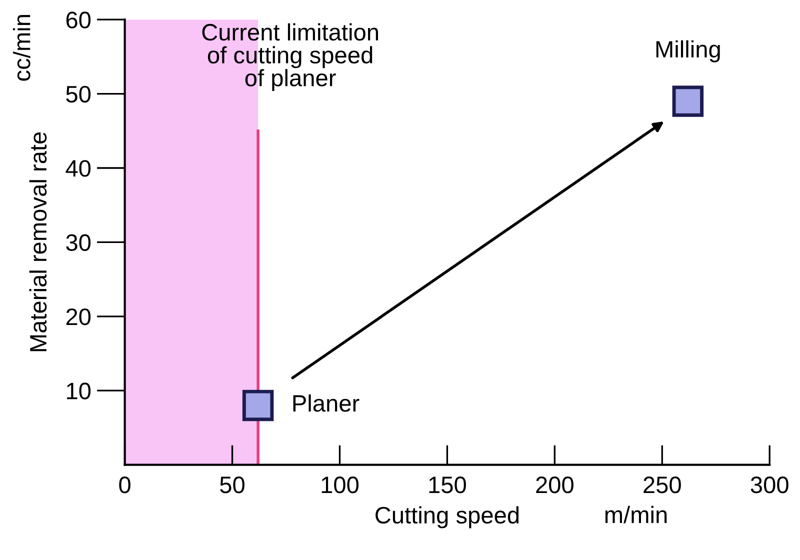  Describe the element at coordinates (78, 317) in the screenshot. I see `y-tick-label: 20` at that location.